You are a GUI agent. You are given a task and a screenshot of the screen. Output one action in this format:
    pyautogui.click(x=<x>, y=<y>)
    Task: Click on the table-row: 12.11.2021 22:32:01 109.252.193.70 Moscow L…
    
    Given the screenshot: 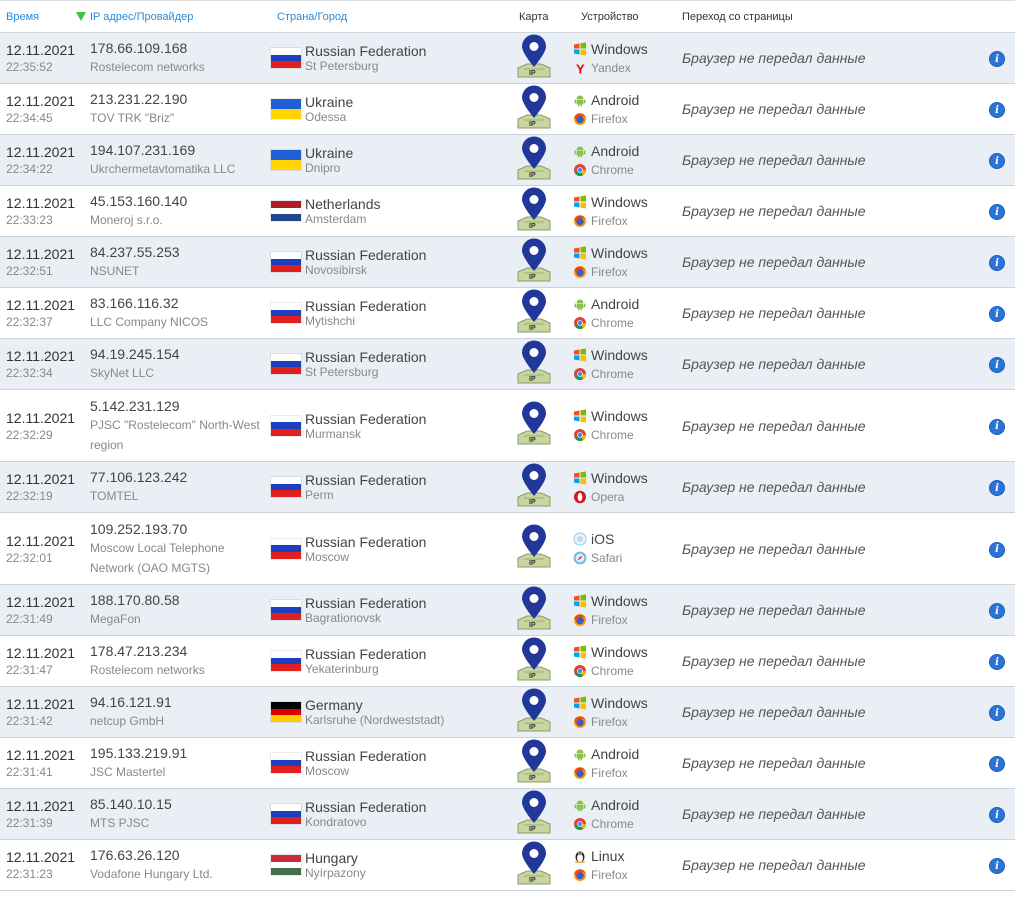 What is the action you would take?
    pyautogui.click(x=507, y=548)
    